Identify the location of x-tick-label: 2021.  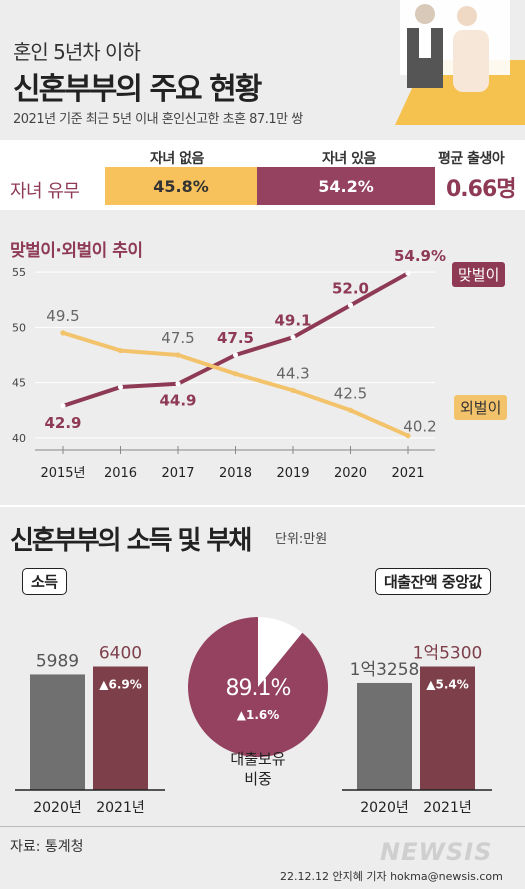
(407, 473).